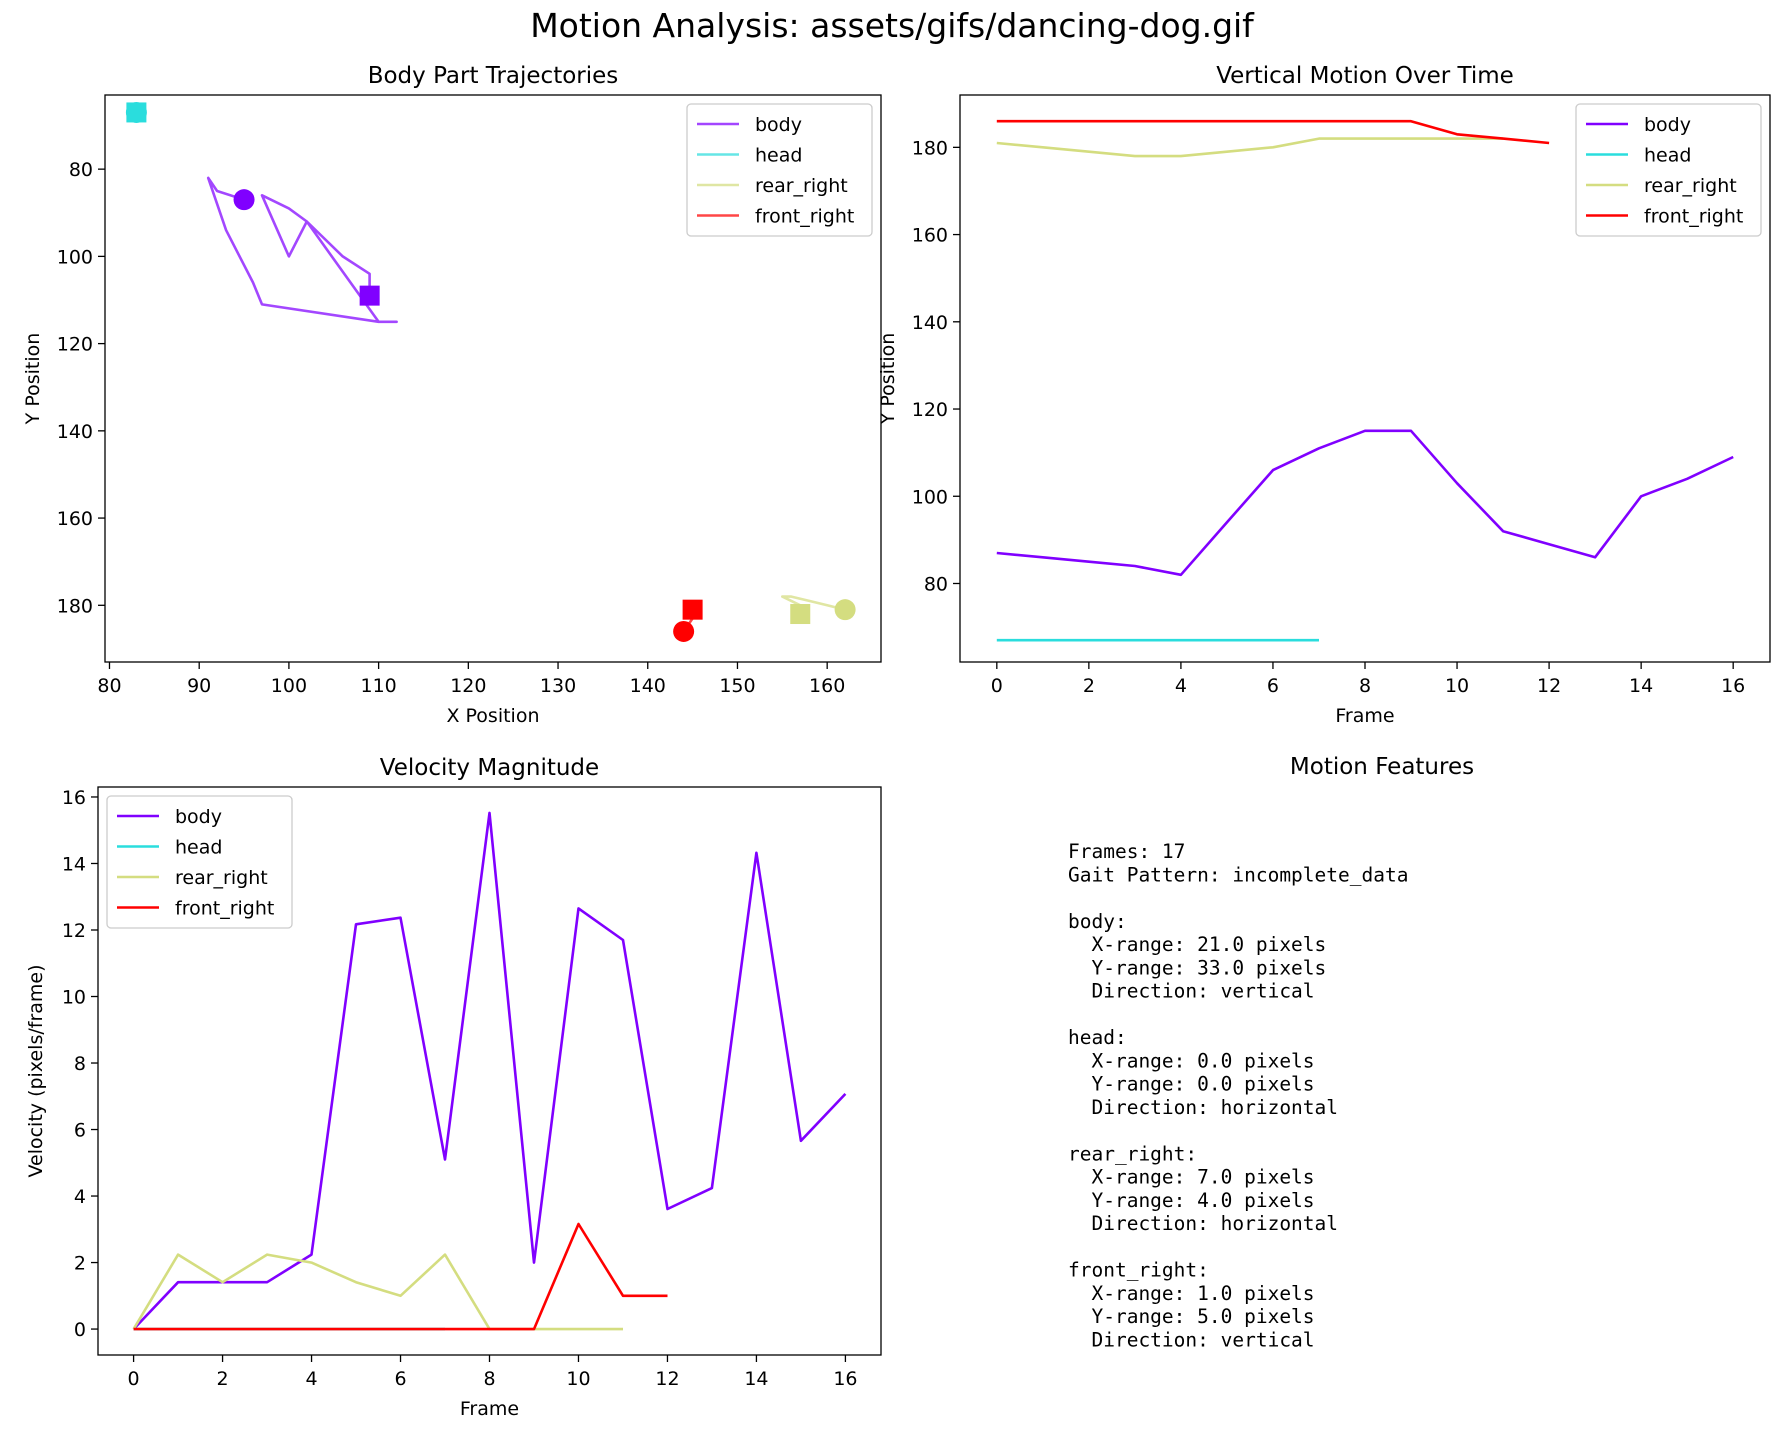  What do you see at coordinates (199, 686) in the screenshot?
I see `x-tick-label: 90` at bounding box center [199, 686].